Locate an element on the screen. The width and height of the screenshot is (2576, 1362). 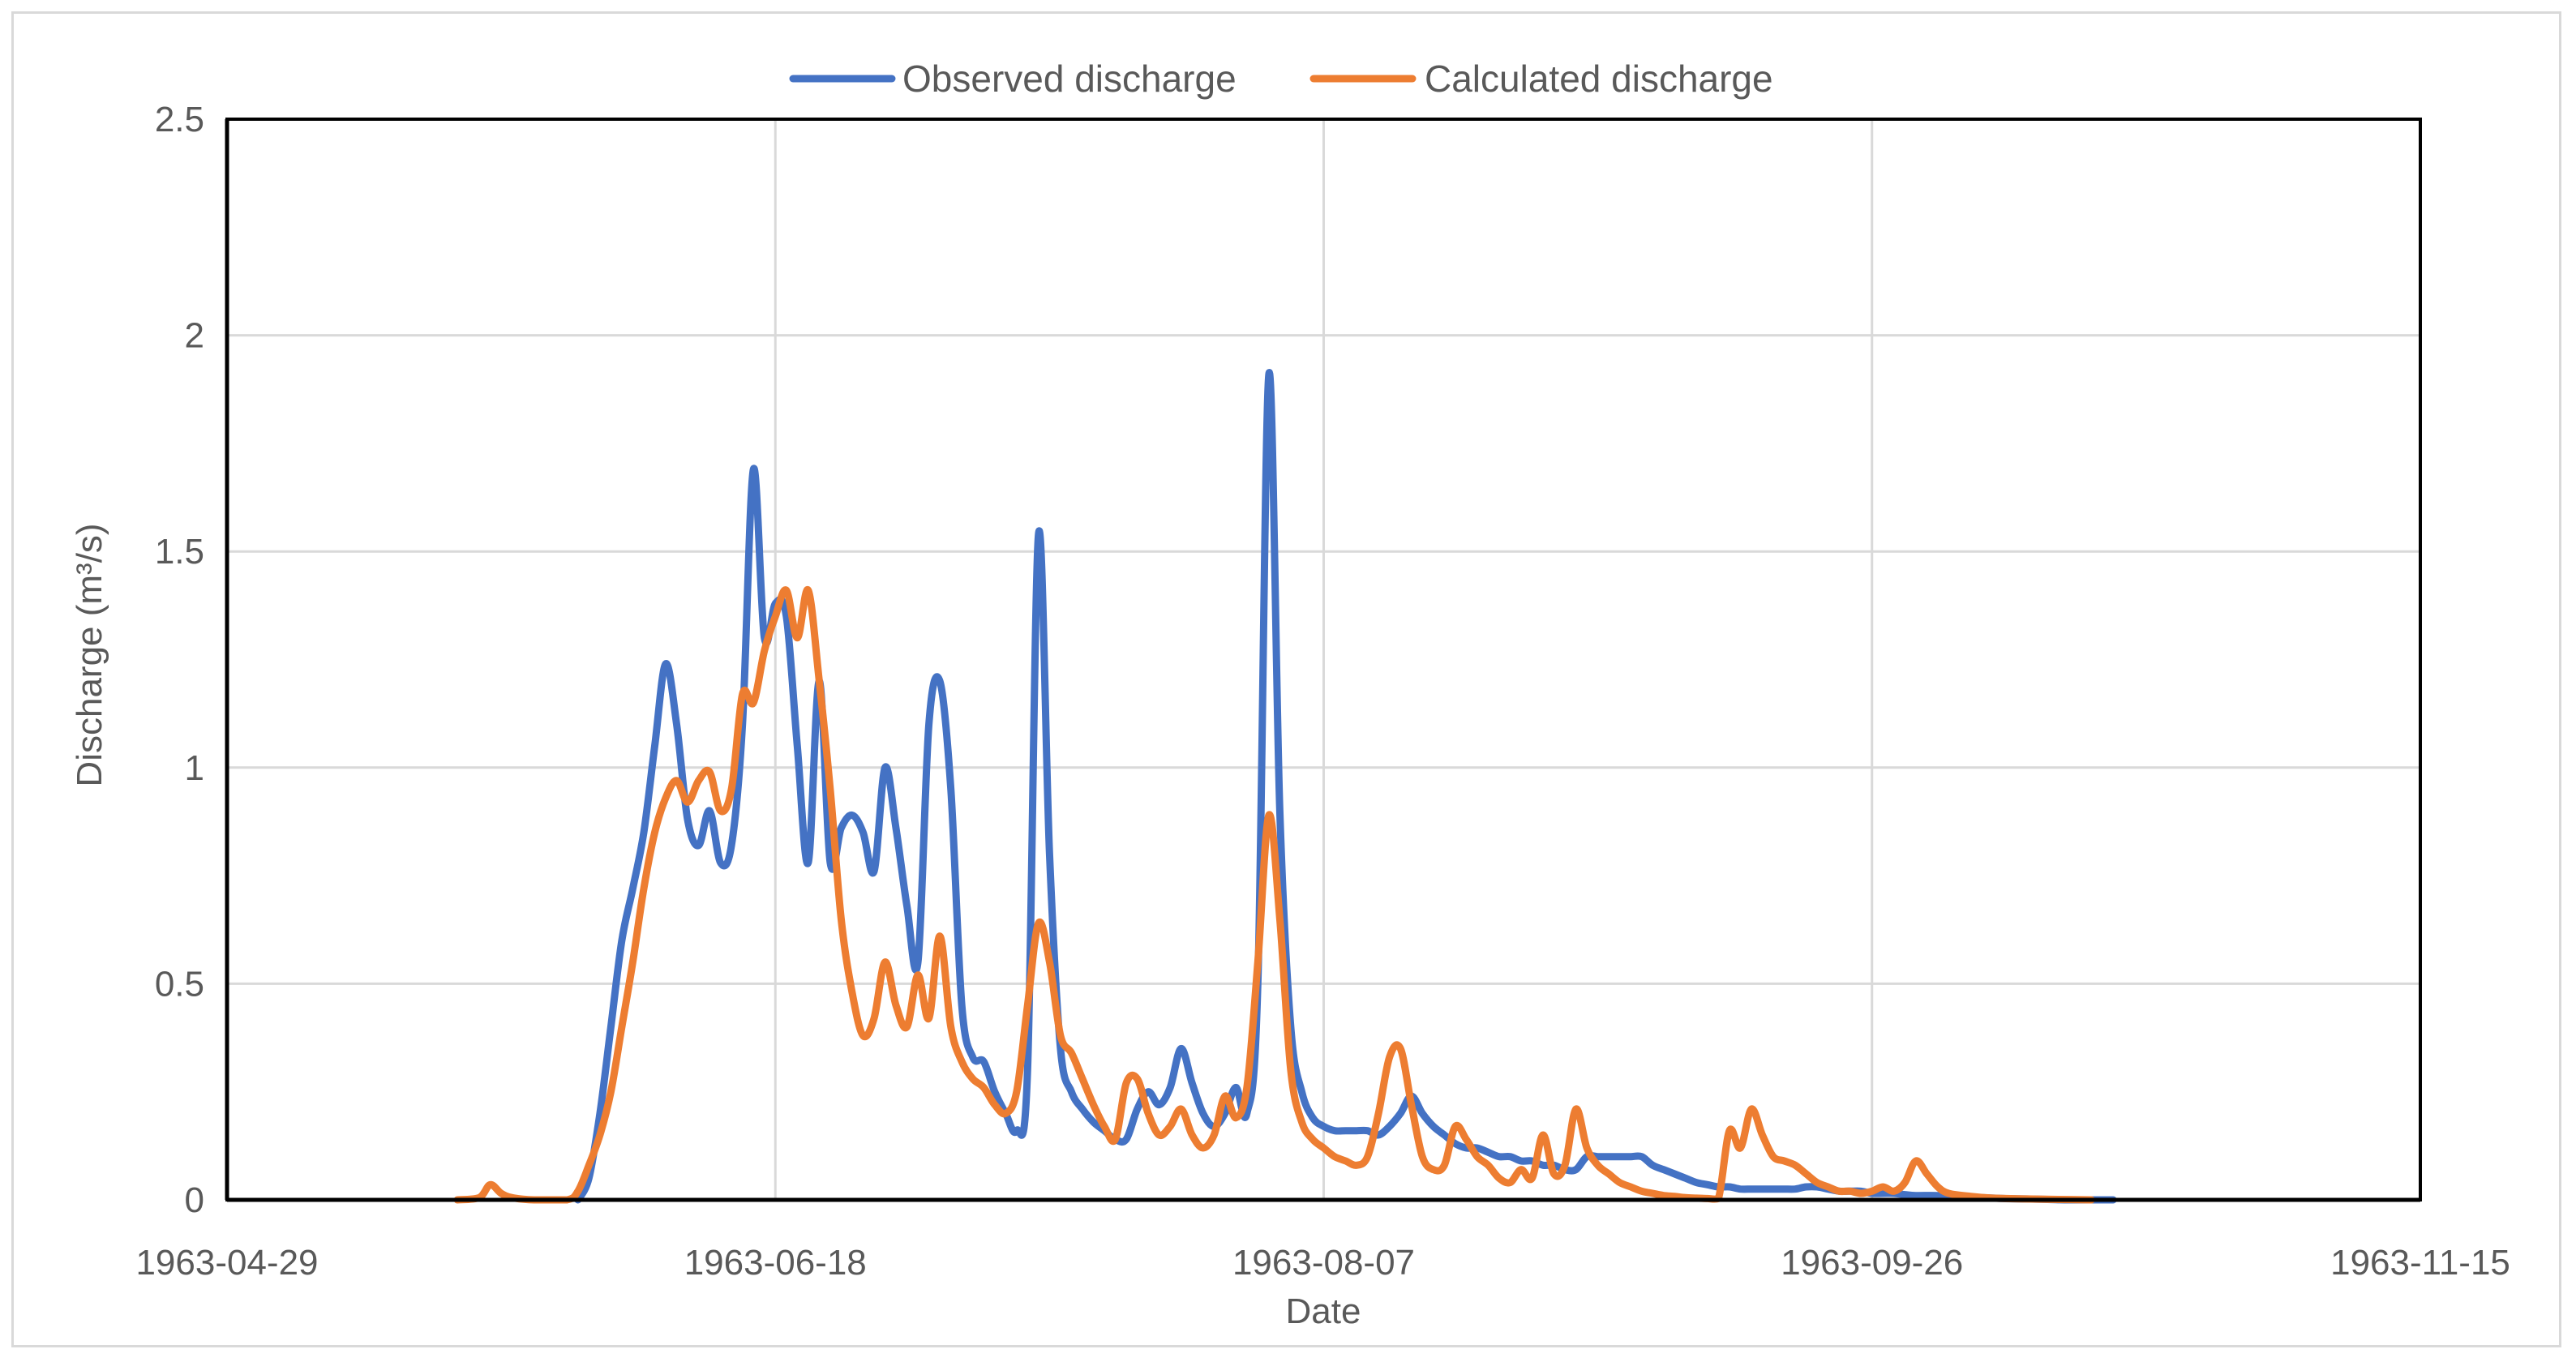
legend-label-observed: Observed discharge is located at coordinates (1069, 79).